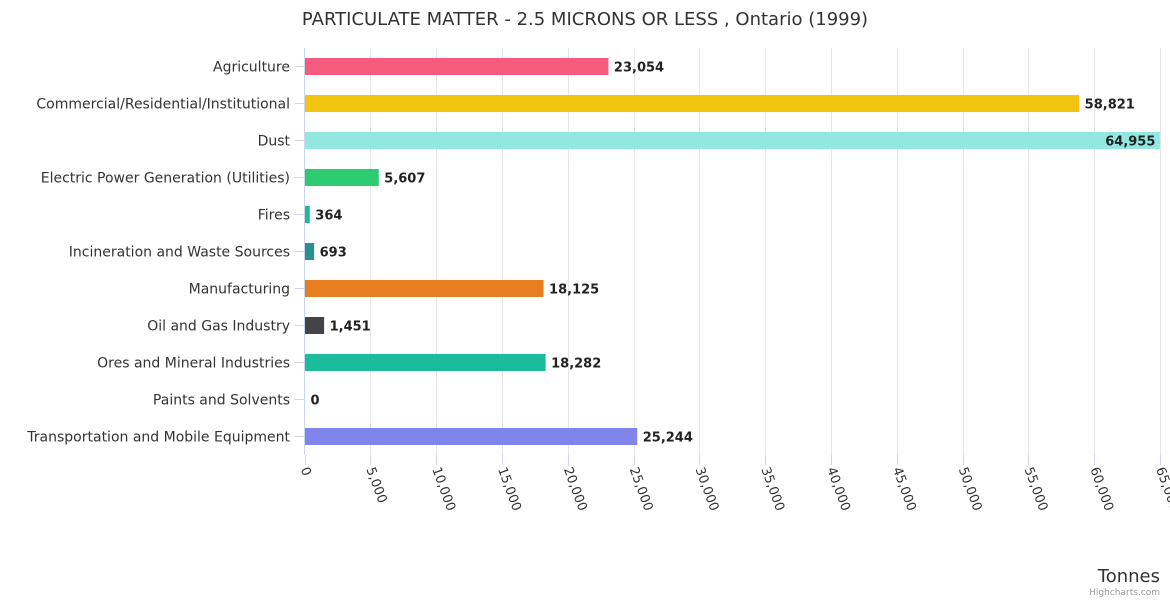 This screenshot has width=1170, height=600. I want to click on data-label: 58,821, so click(1110, 105).